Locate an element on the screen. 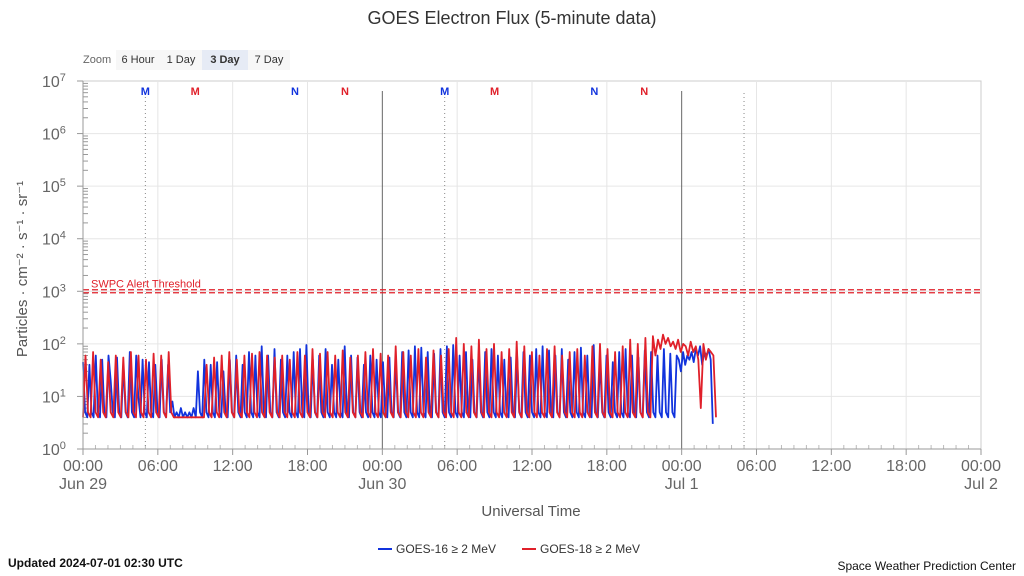 The width and height of the screenshot is (1024, 576). zoom-button-1-day: 1 Day is located at coordinates (181, 60).